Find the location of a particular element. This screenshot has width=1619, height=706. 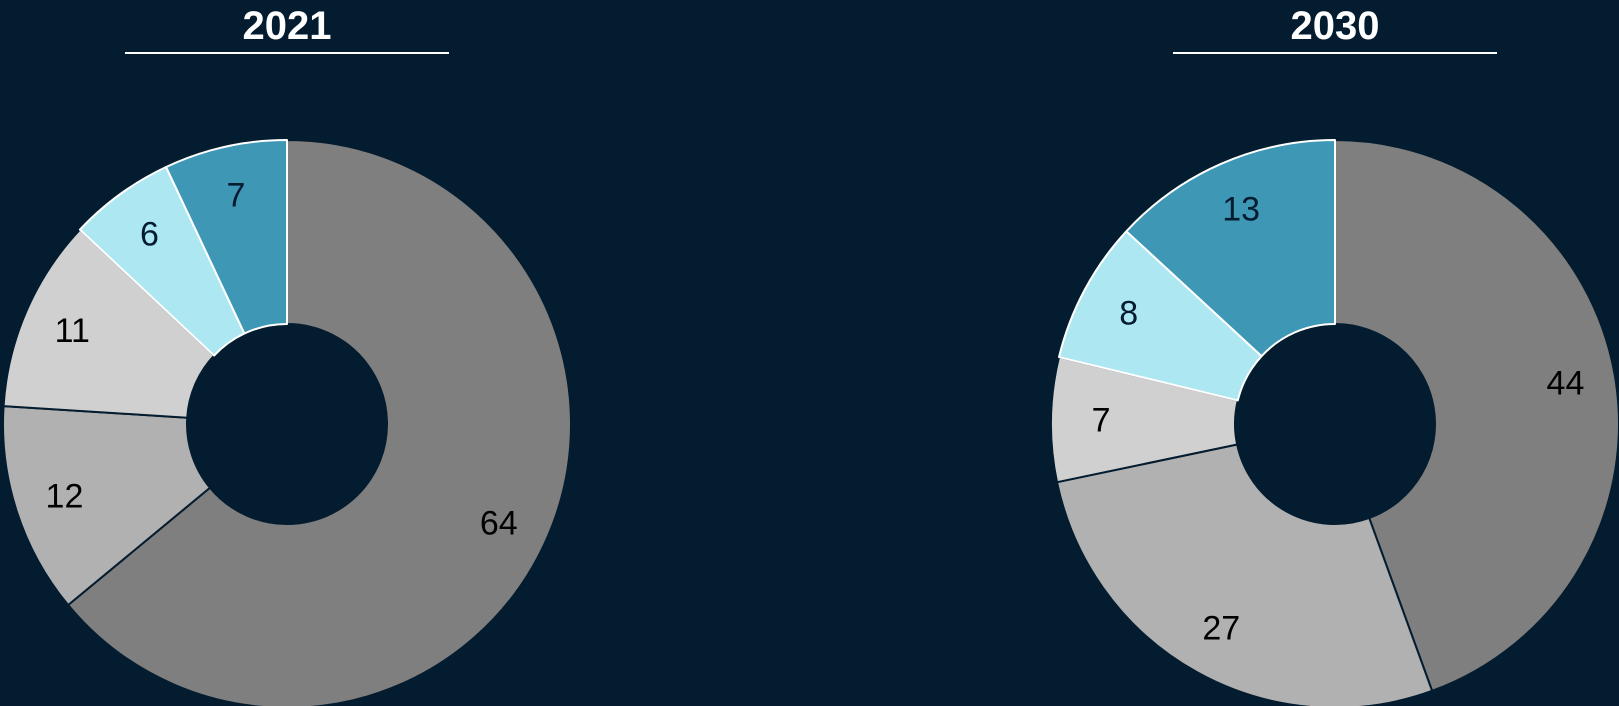

data-label-2021-2: 12 is located at coordinates (65, 496).